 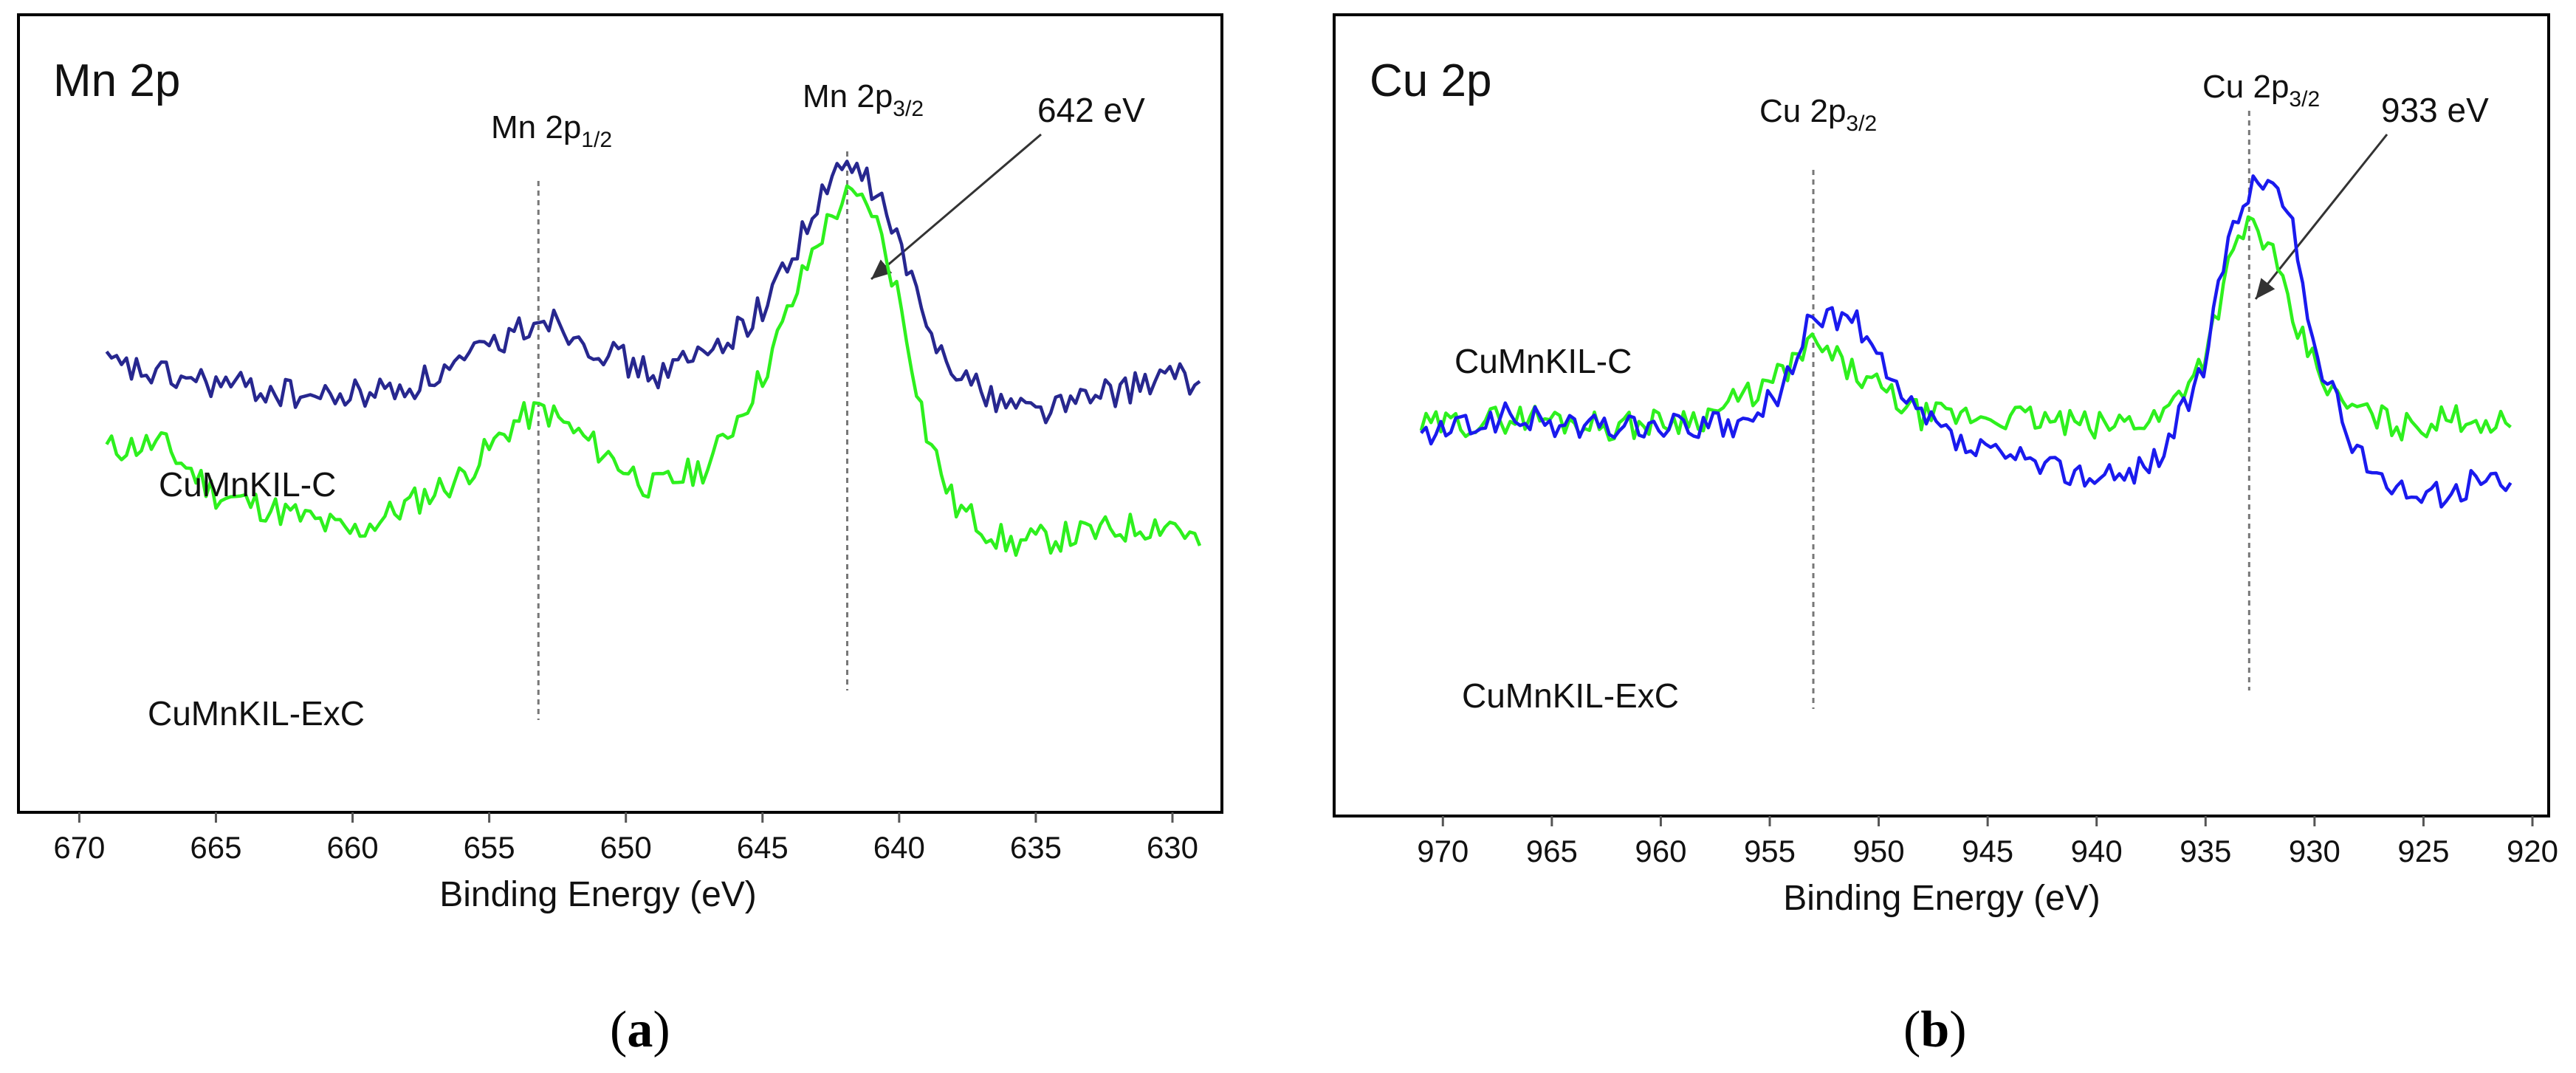 What do you see at coordinates (1988, 851) in the screenshot?
I see `x-tick-label: 945` at bounding box center [1988, 851].